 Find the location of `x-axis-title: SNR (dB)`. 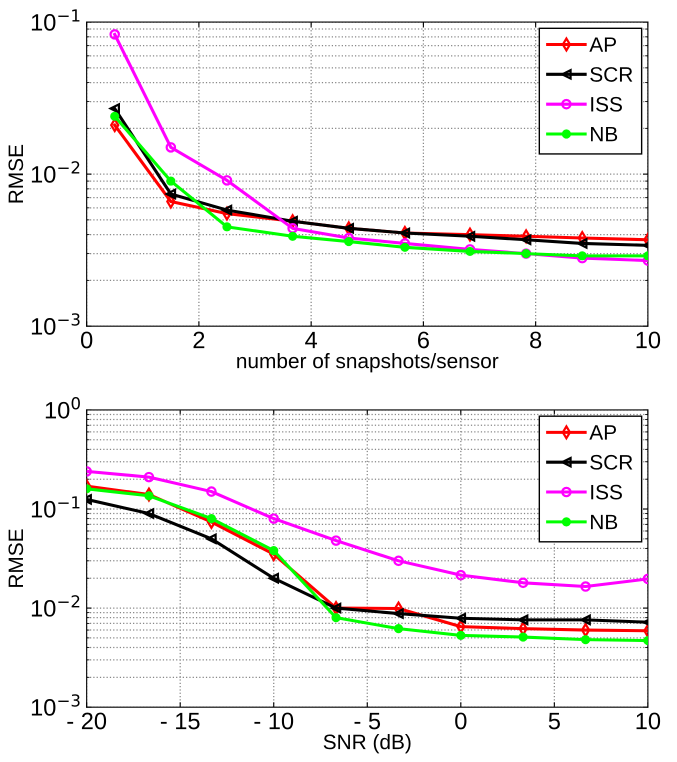

x-axis-title: SNR (dB) is located at coordinates (367, 744).